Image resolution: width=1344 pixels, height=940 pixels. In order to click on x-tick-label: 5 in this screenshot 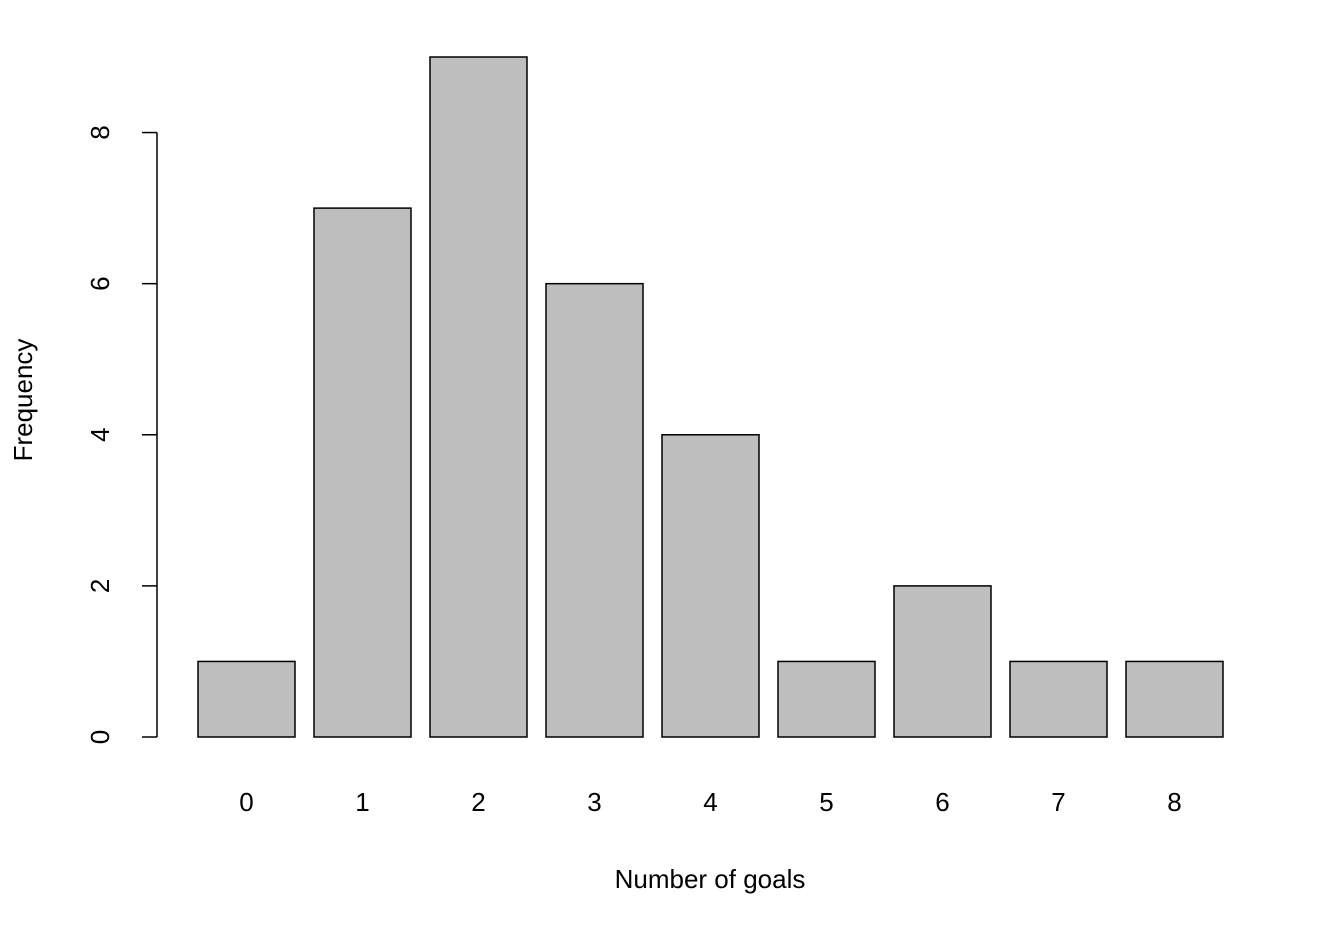, I will do `click(826, 802)`.